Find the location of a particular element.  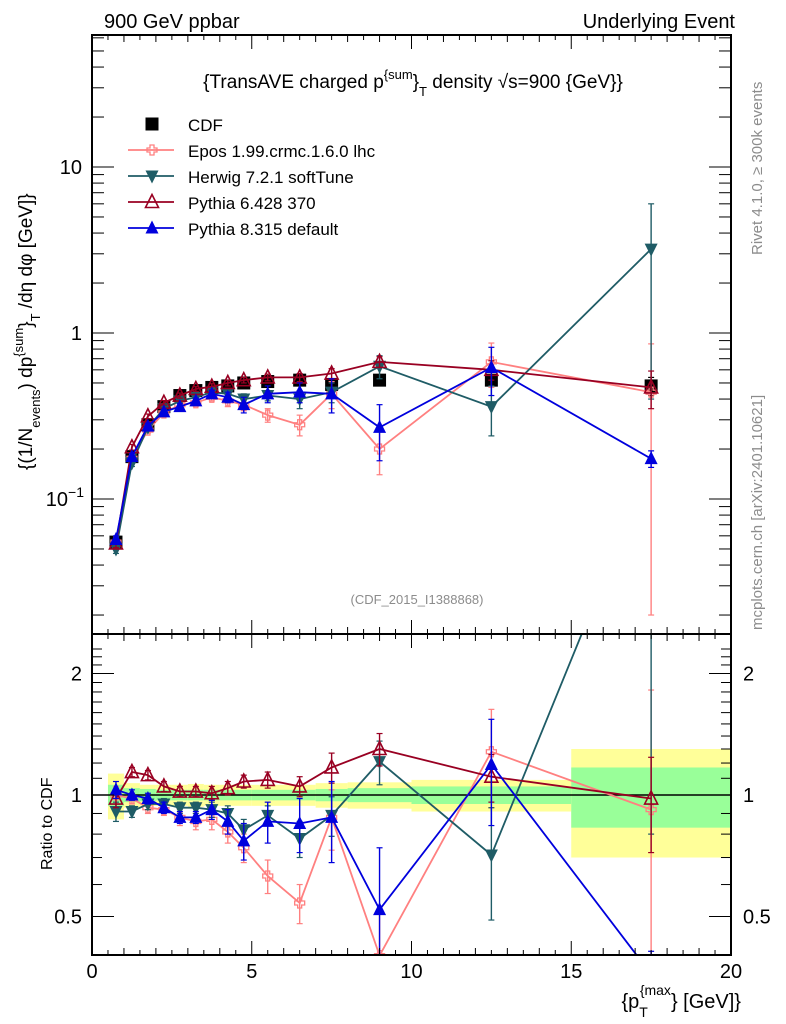

legend-entry: Pythia 8.315 default is located at coordinates (233, 229).